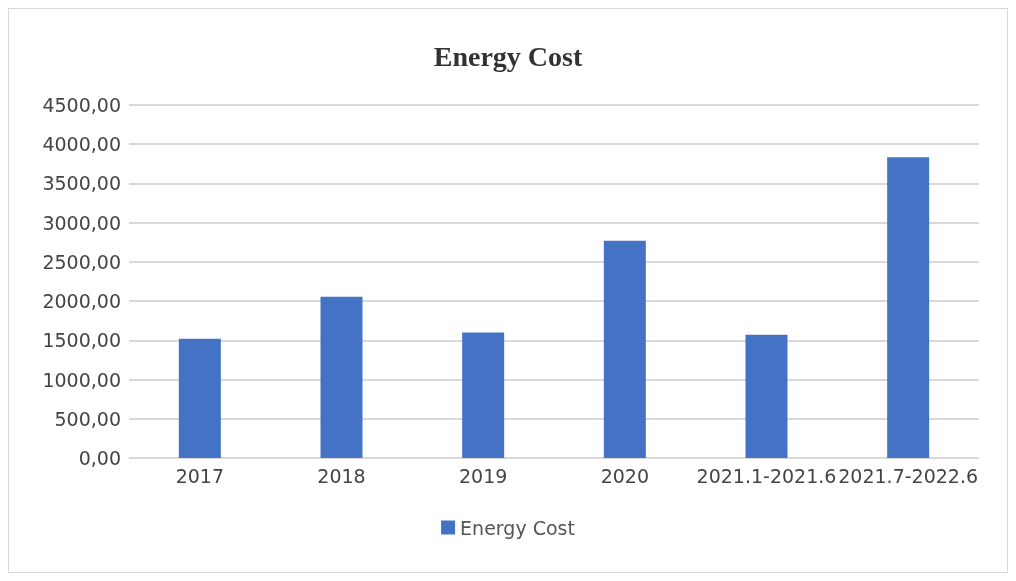 The width and height of the screenshot is (1016, 581). I want to click on x-tick-label: 2019, so click(483, 475).